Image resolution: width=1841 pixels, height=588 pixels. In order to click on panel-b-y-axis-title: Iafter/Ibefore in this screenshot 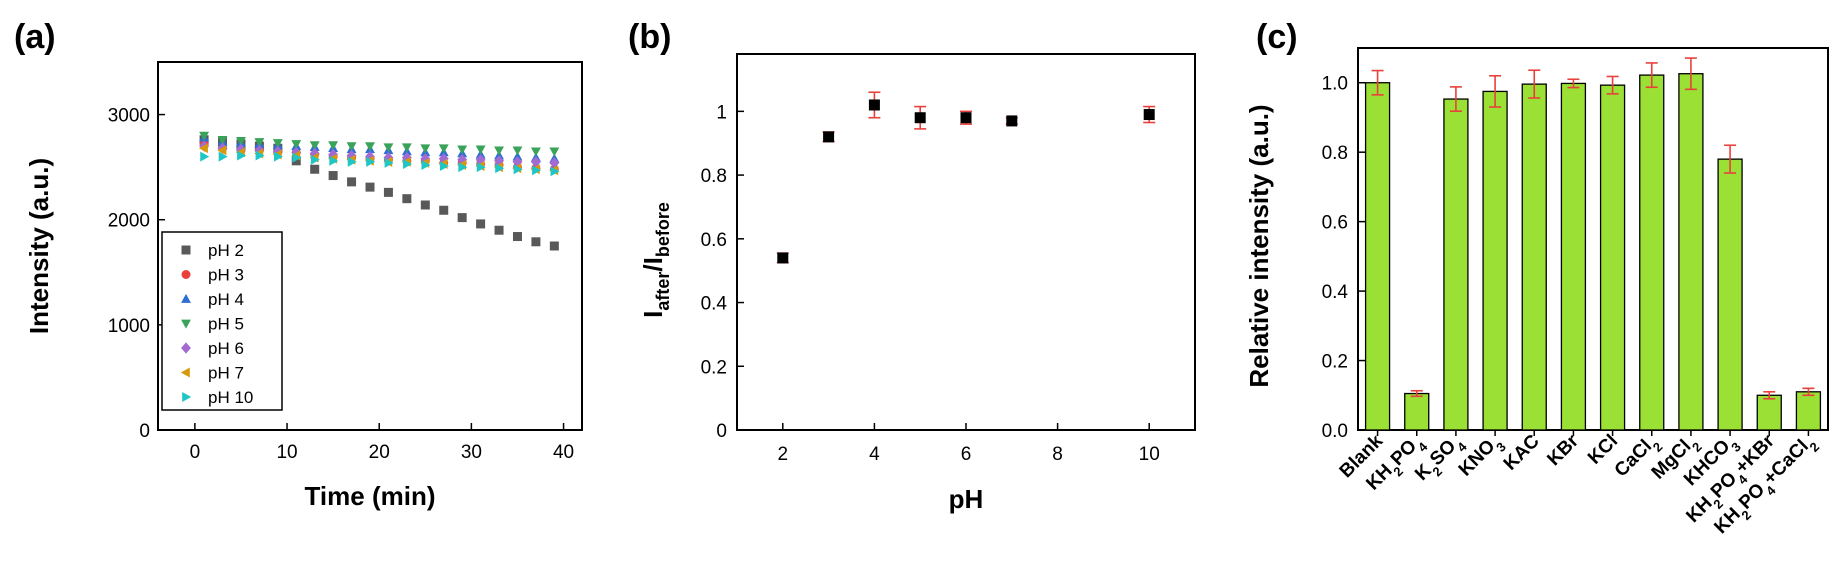, I will do `click(655, 260)`.